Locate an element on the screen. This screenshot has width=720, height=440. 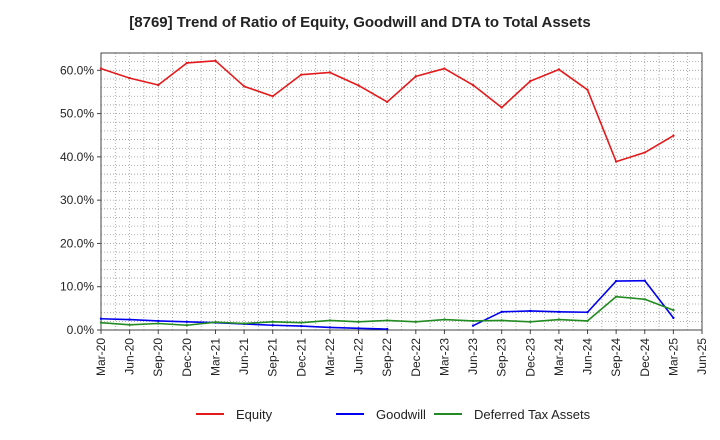
x-tick-label: Sep-20 is located at coordinates (158, 357).